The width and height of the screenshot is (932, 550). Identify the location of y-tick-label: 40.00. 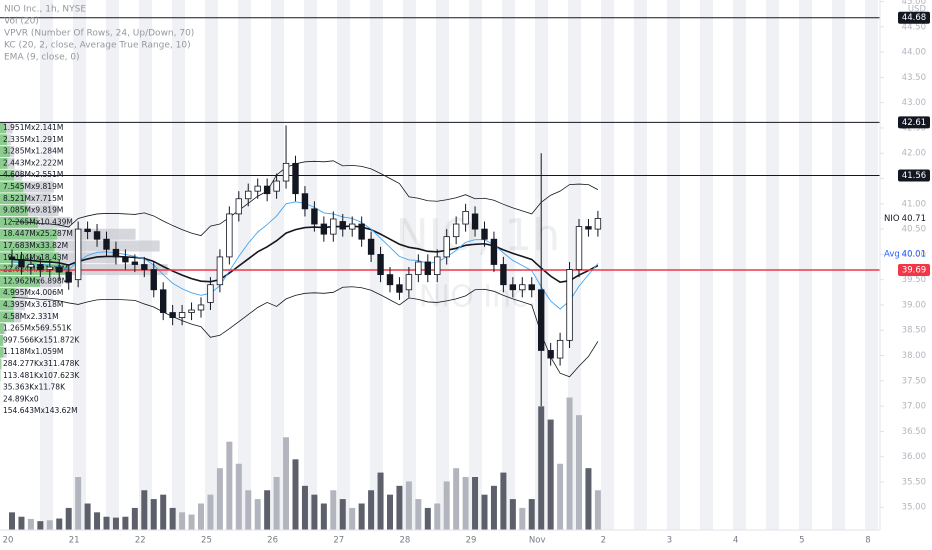
(914, 255).